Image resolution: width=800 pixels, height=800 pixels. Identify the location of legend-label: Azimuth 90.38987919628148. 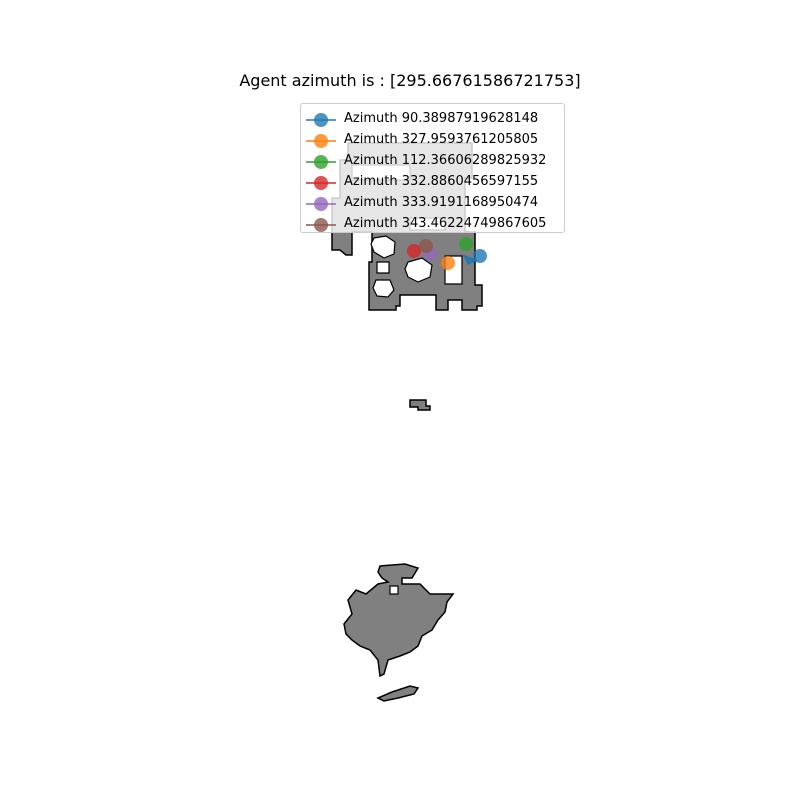
(441, 118).